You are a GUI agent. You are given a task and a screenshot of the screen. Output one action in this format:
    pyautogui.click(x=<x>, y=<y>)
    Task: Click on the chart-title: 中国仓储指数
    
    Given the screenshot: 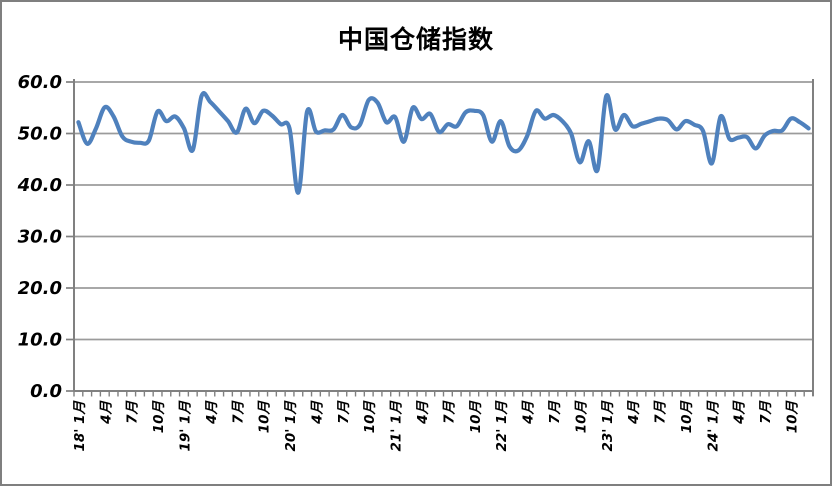 What is the action you would take?
    pyautogui.click(x=415, y=39)
    